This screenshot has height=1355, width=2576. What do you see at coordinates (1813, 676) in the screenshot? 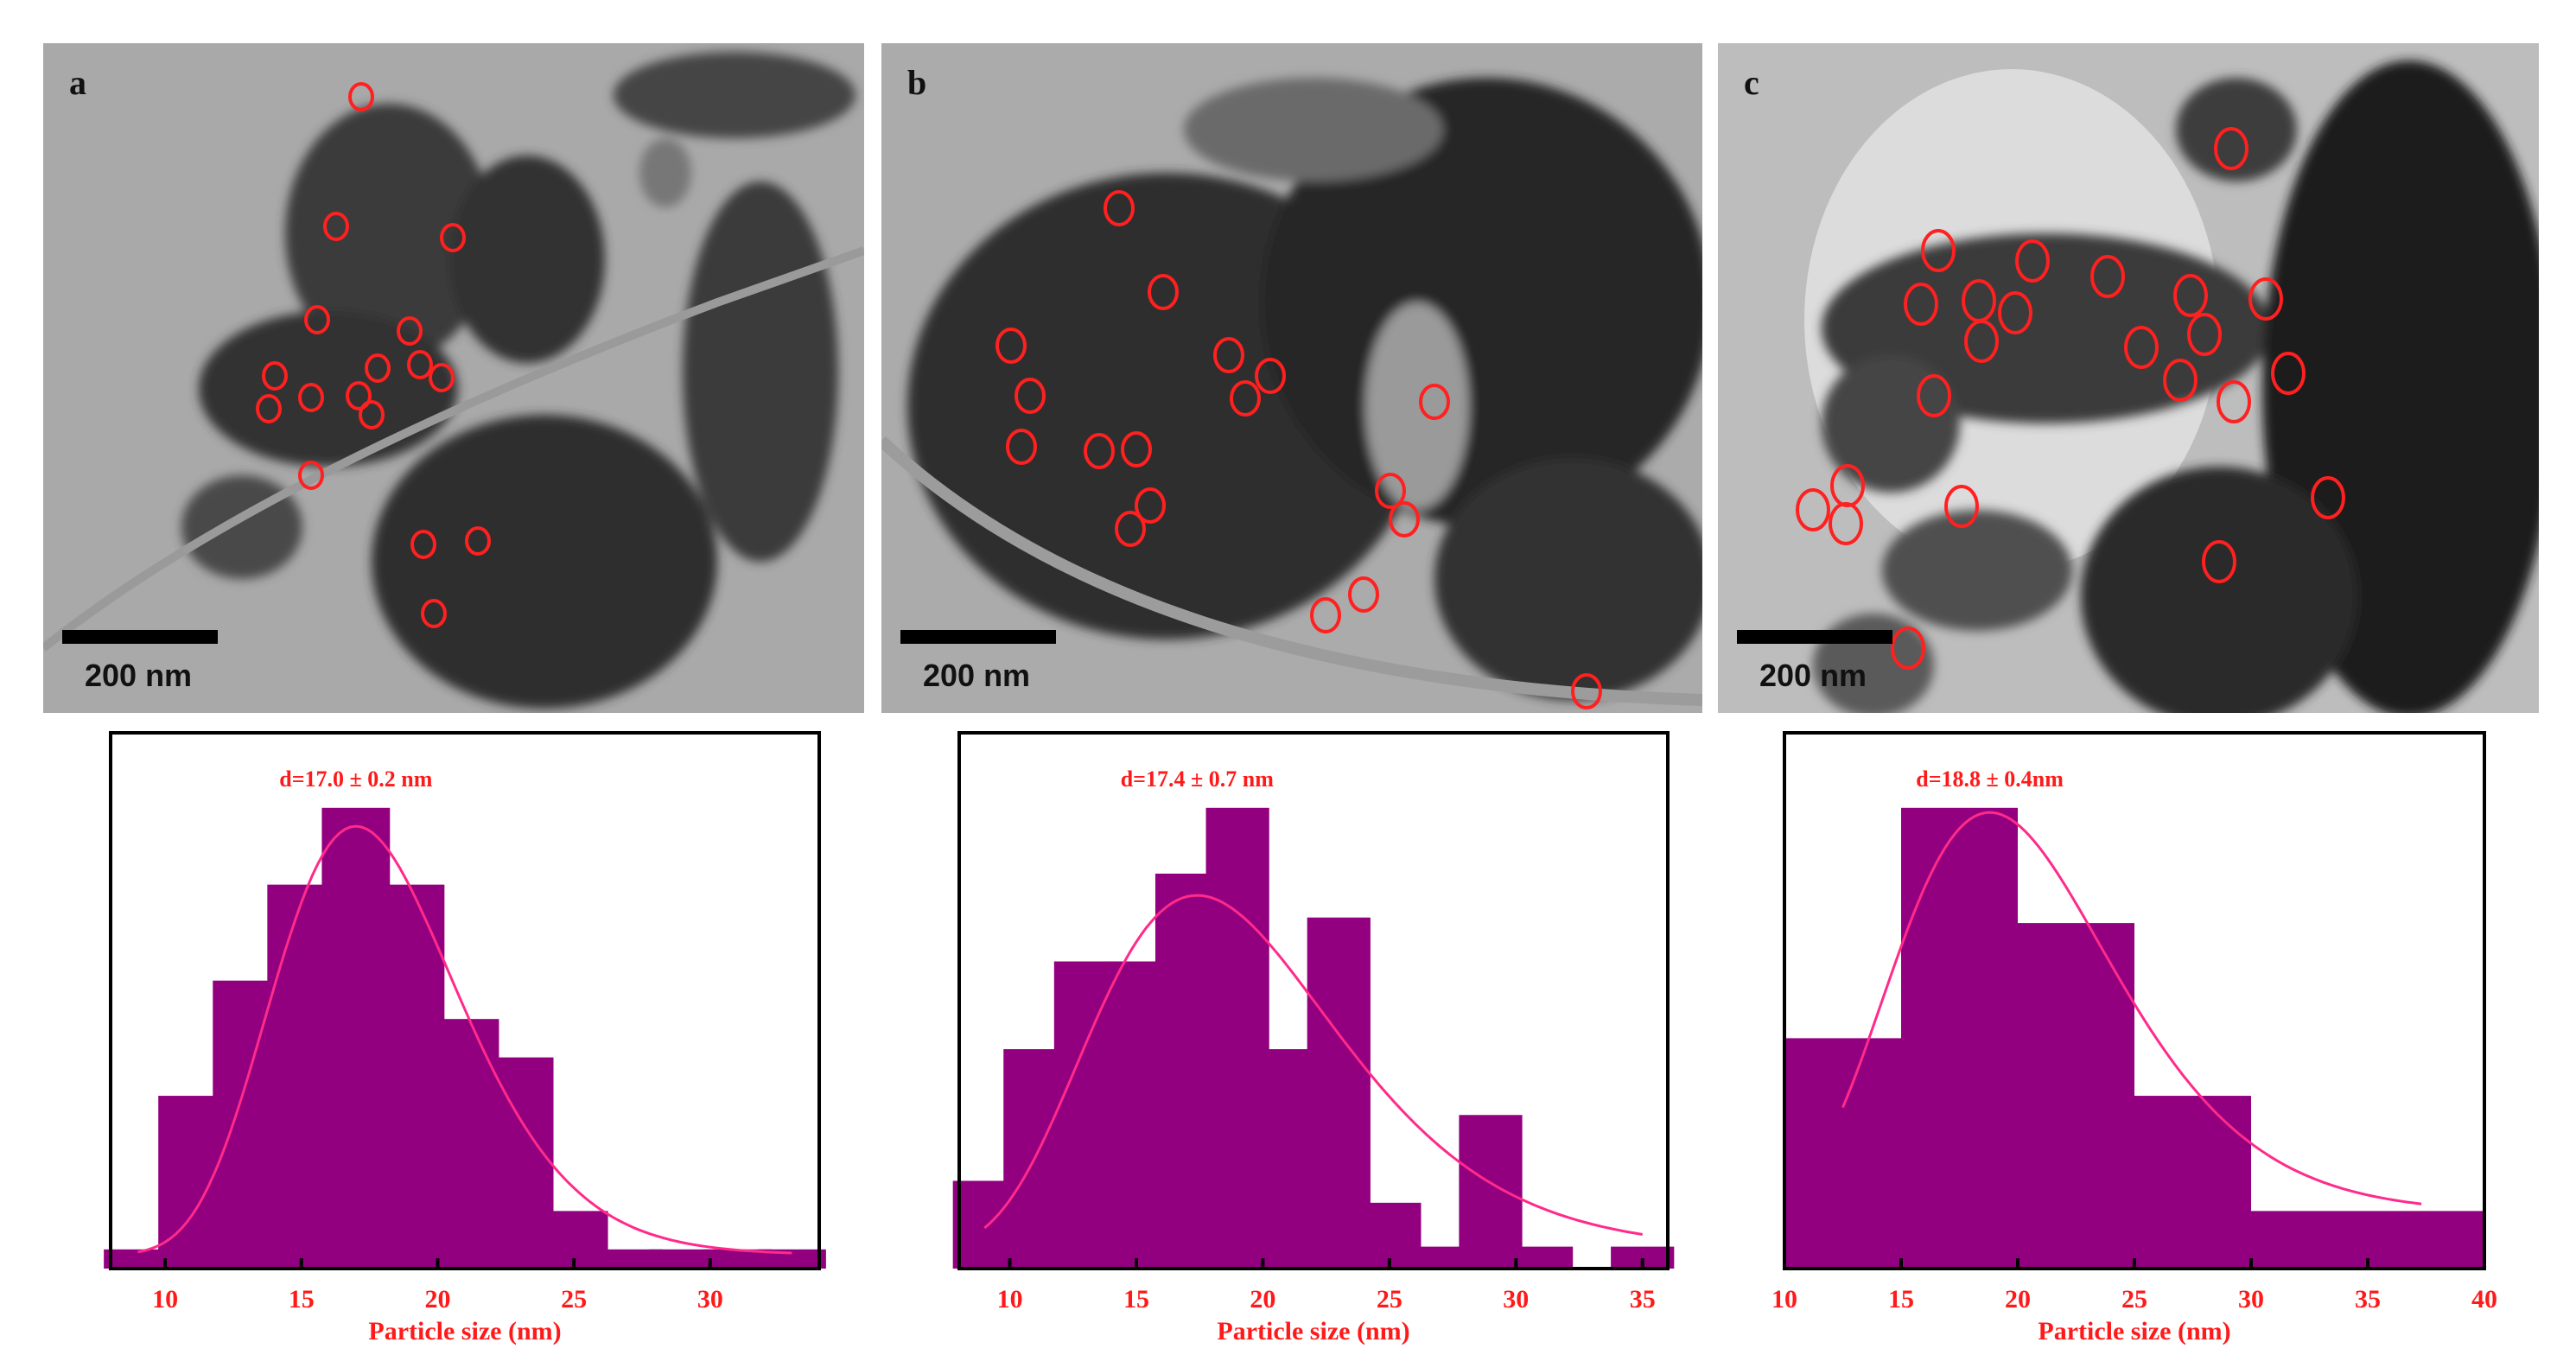
I see `scale-label-c: 200 nm` at bounding box center [1813, 676].